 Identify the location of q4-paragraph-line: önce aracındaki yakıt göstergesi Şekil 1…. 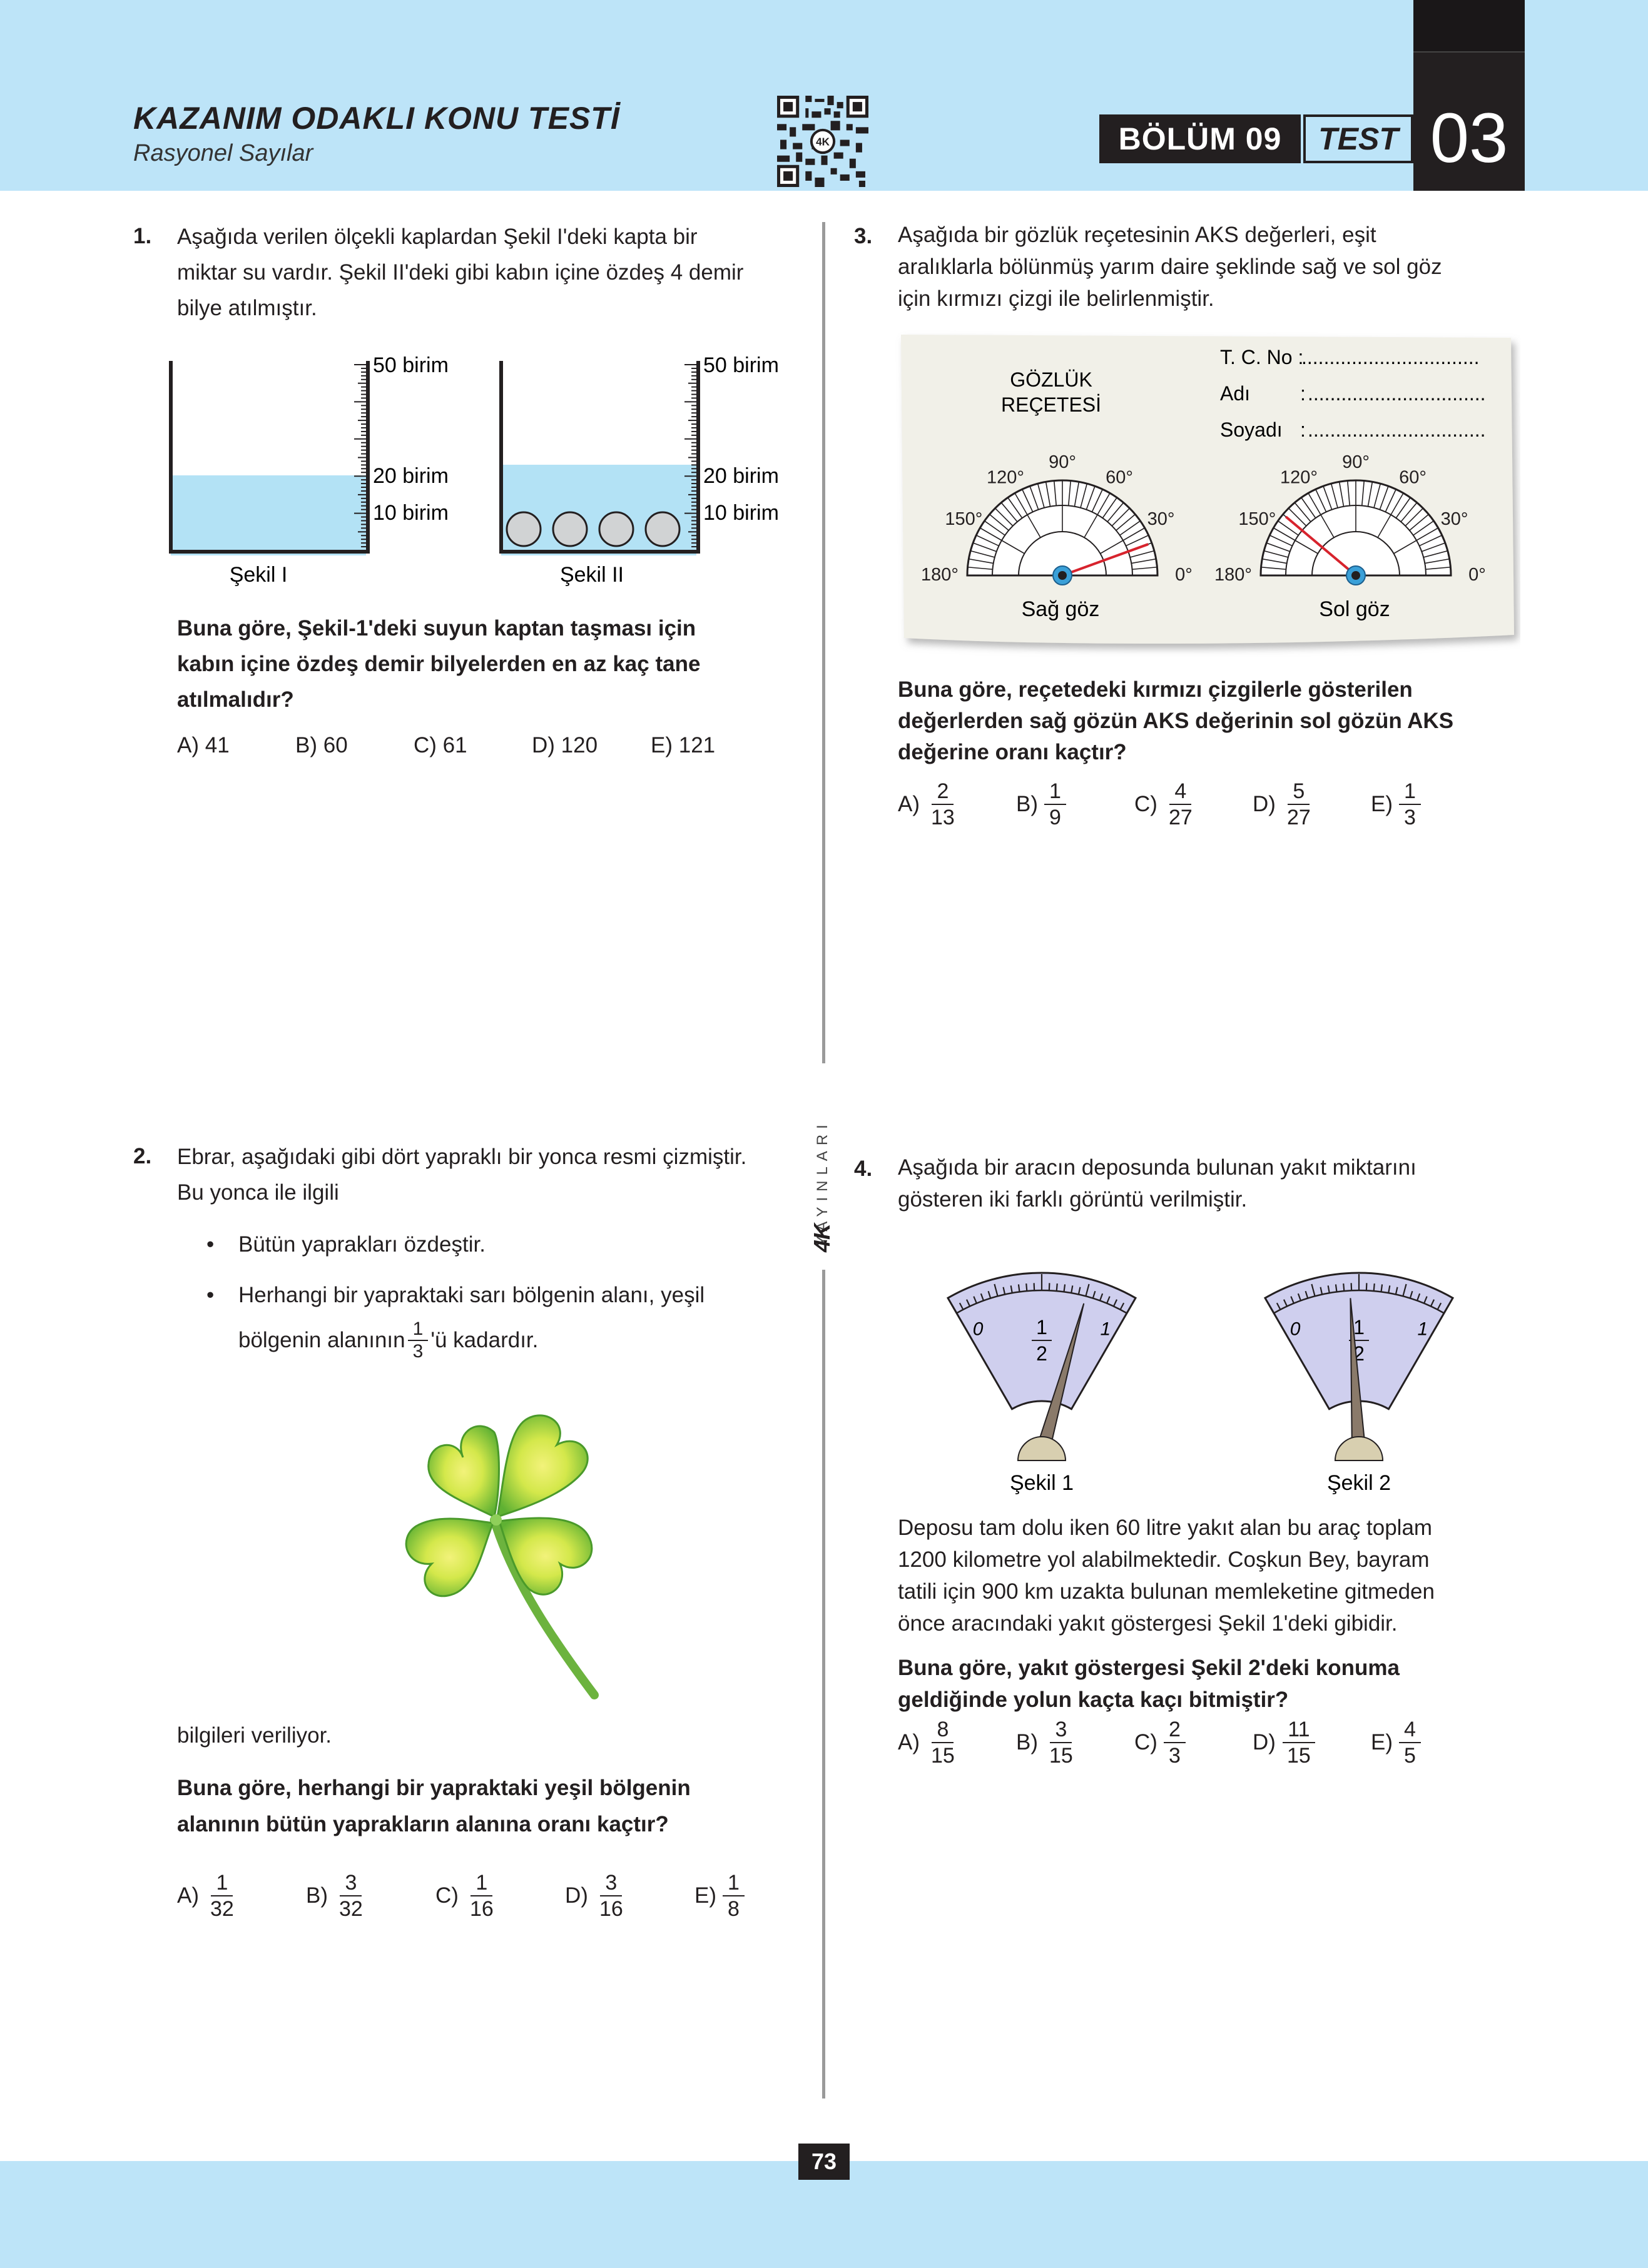
(1148, 1623).